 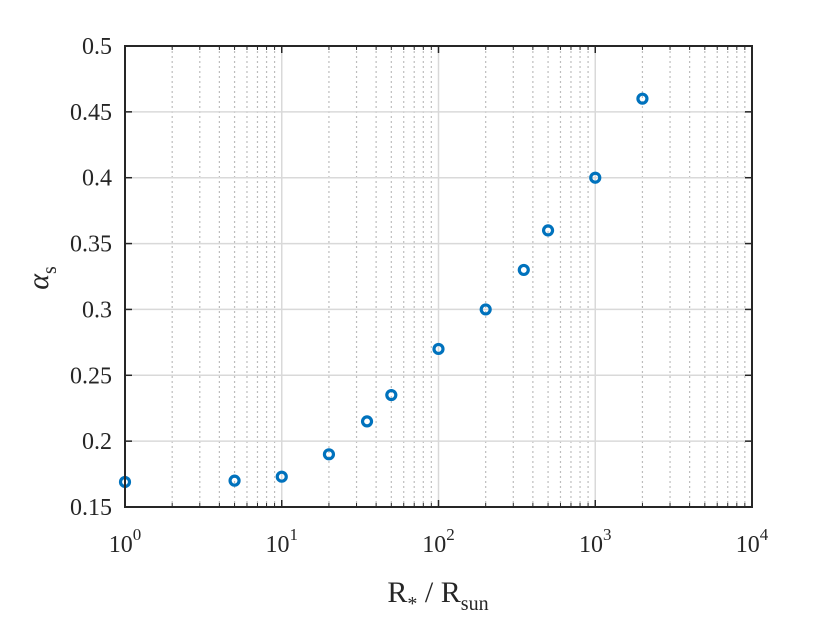 What do you see at coordinates (91, 376) in the screenshot?
I see `y-tick-label: 0.25` at bounding box center [91, 376].